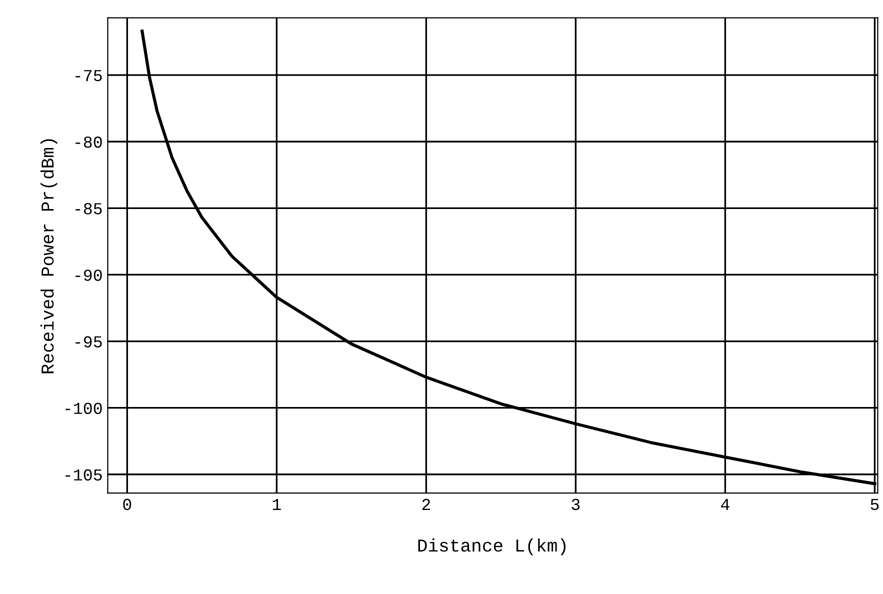 Image resolution: width=883 pixels, height=594 pixels. Describe the element at coordinates (874, 504) in the screenshot. I see `x-tick-label: 5` at that location.